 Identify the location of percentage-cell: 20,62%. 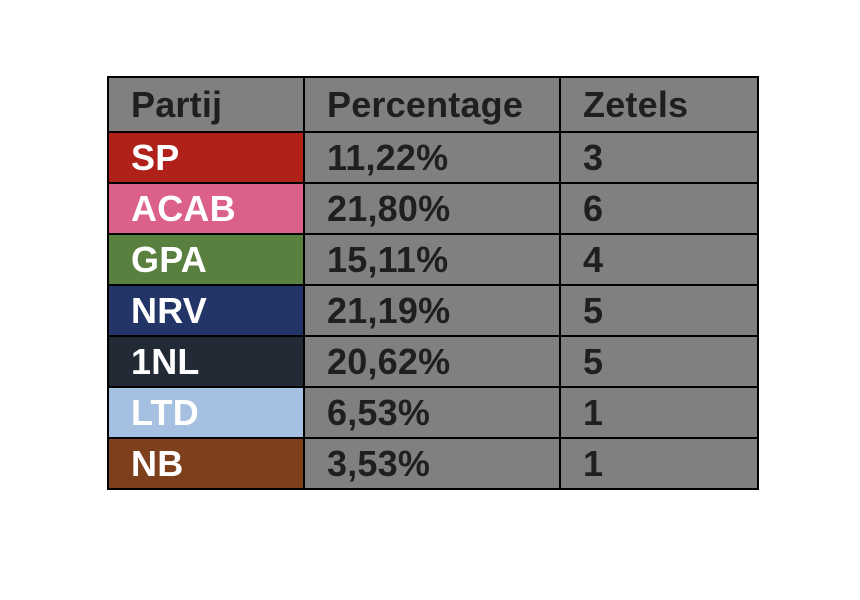
(432, 361).